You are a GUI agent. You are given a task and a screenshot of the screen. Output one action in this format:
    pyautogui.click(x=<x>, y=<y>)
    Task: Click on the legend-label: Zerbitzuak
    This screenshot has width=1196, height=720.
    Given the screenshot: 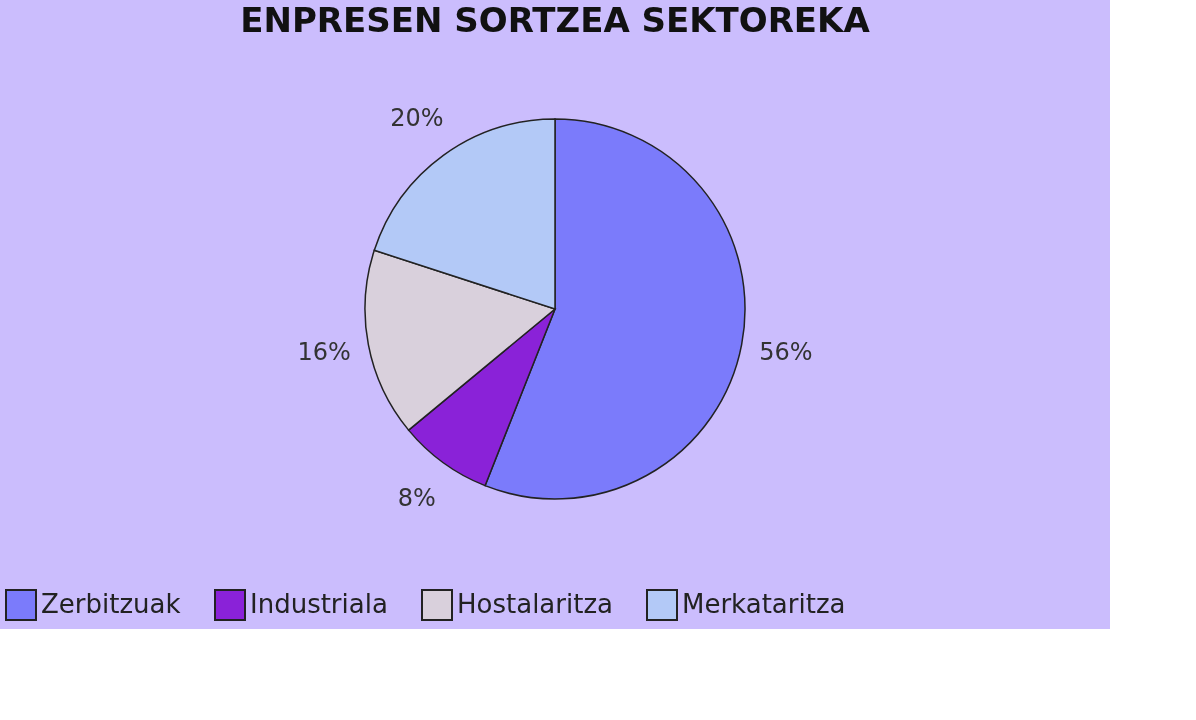 What is the action you would take?
    pyautogui.click(x=111, y=604)
    